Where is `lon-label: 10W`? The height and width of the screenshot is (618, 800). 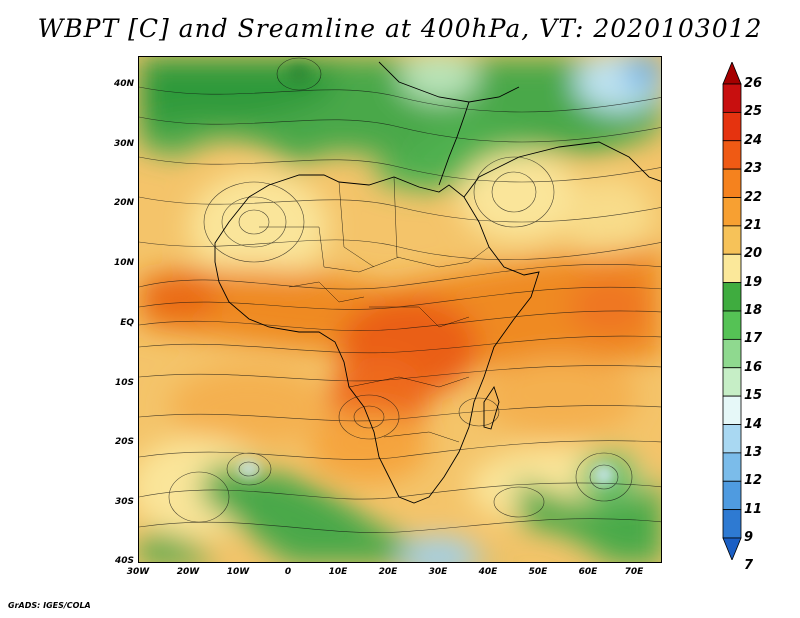 lon-label: 10W is located at coordinates (238, 572).